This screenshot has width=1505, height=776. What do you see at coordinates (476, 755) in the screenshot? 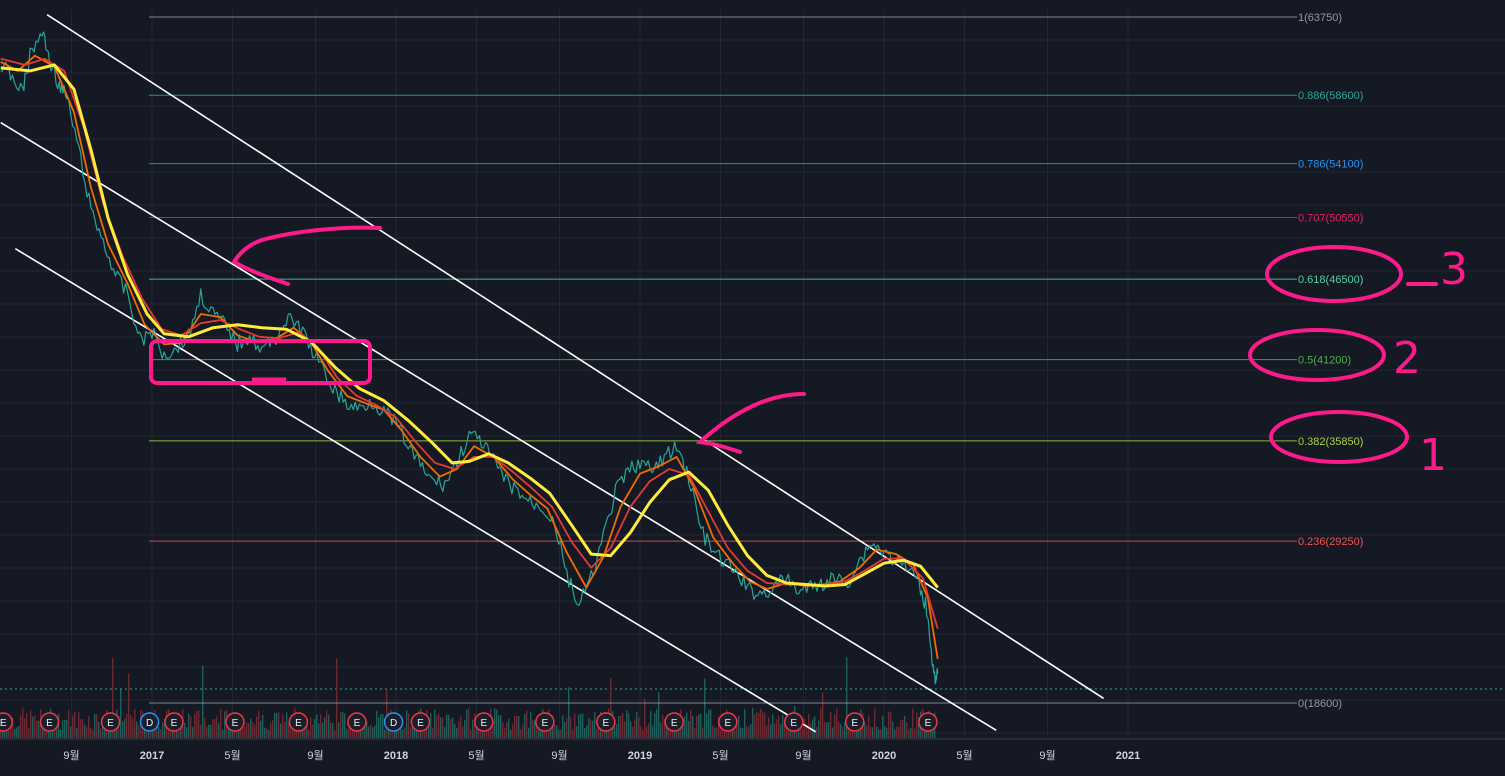
I see `x-tick-label-5: 5월` at bounding box center [476, 755].